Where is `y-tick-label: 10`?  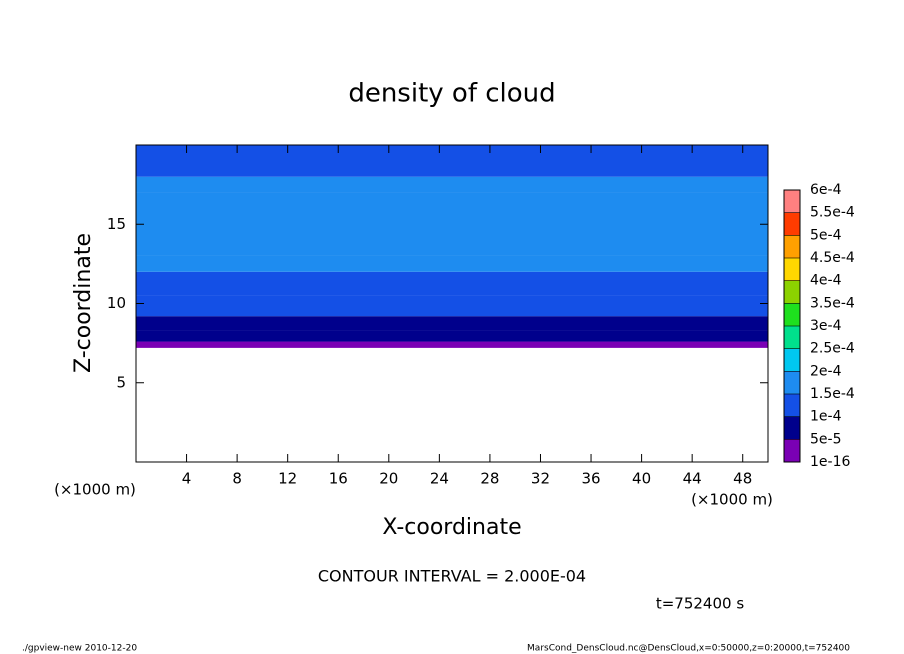
y-tick-label: 10 is located at coordinates (116, 303).